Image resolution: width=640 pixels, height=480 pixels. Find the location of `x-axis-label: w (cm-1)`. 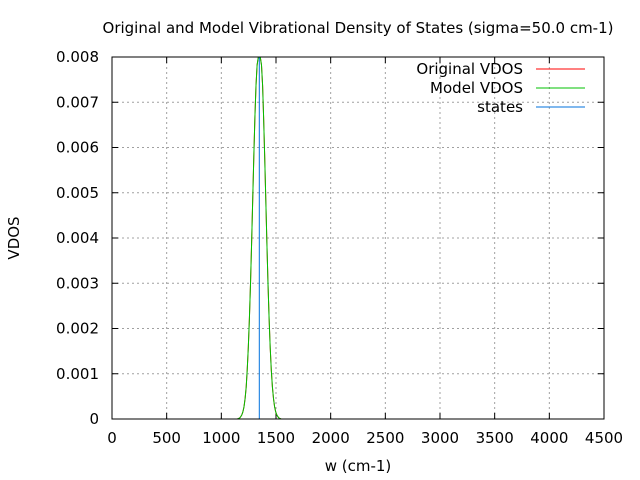

x-axis-label: w (cm-1) is located at coordinates (358, 466).